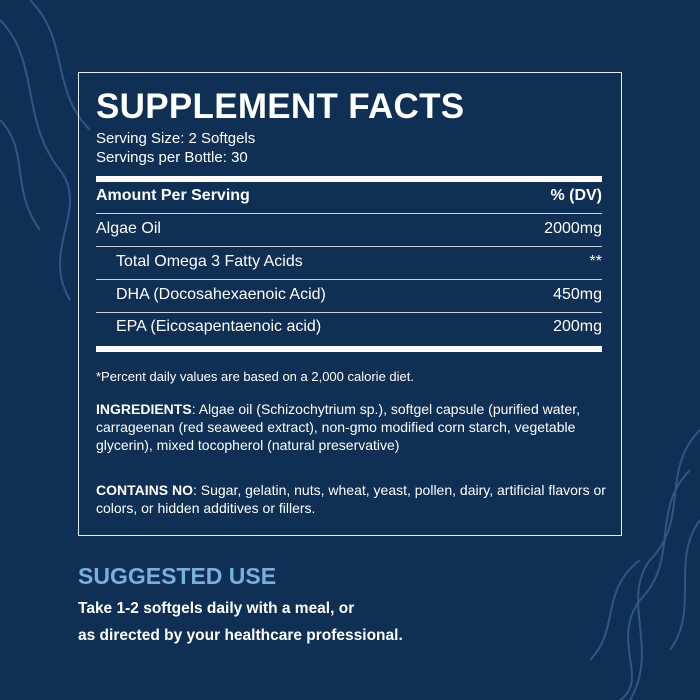 This screenshot has height=700, width=700. I want to click on contains-no-label: CONTAINS NO, so click(144, 490).